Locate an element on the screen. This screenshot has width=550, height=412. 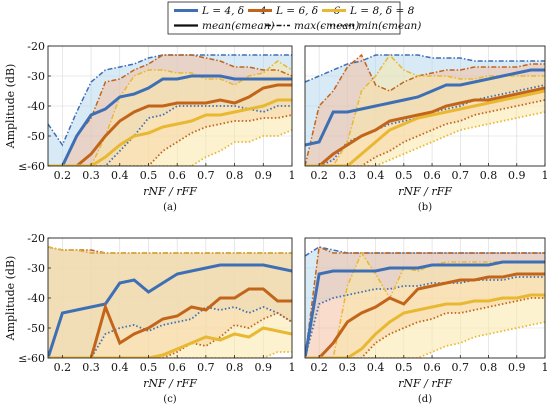
legend-style-max: max(ϵmean) is located at coordinates (326, 26).